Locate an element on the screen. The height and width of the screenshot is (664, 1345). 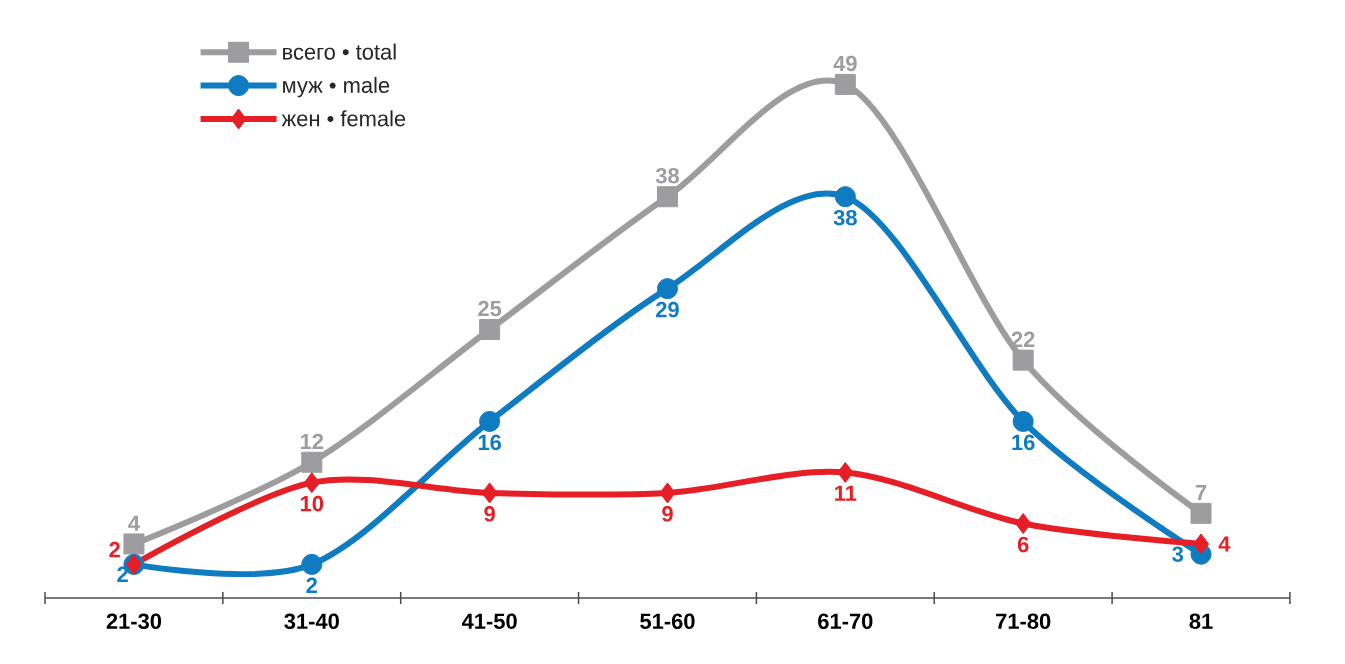
data-label: 7 is located at coordinates (1201, 493).